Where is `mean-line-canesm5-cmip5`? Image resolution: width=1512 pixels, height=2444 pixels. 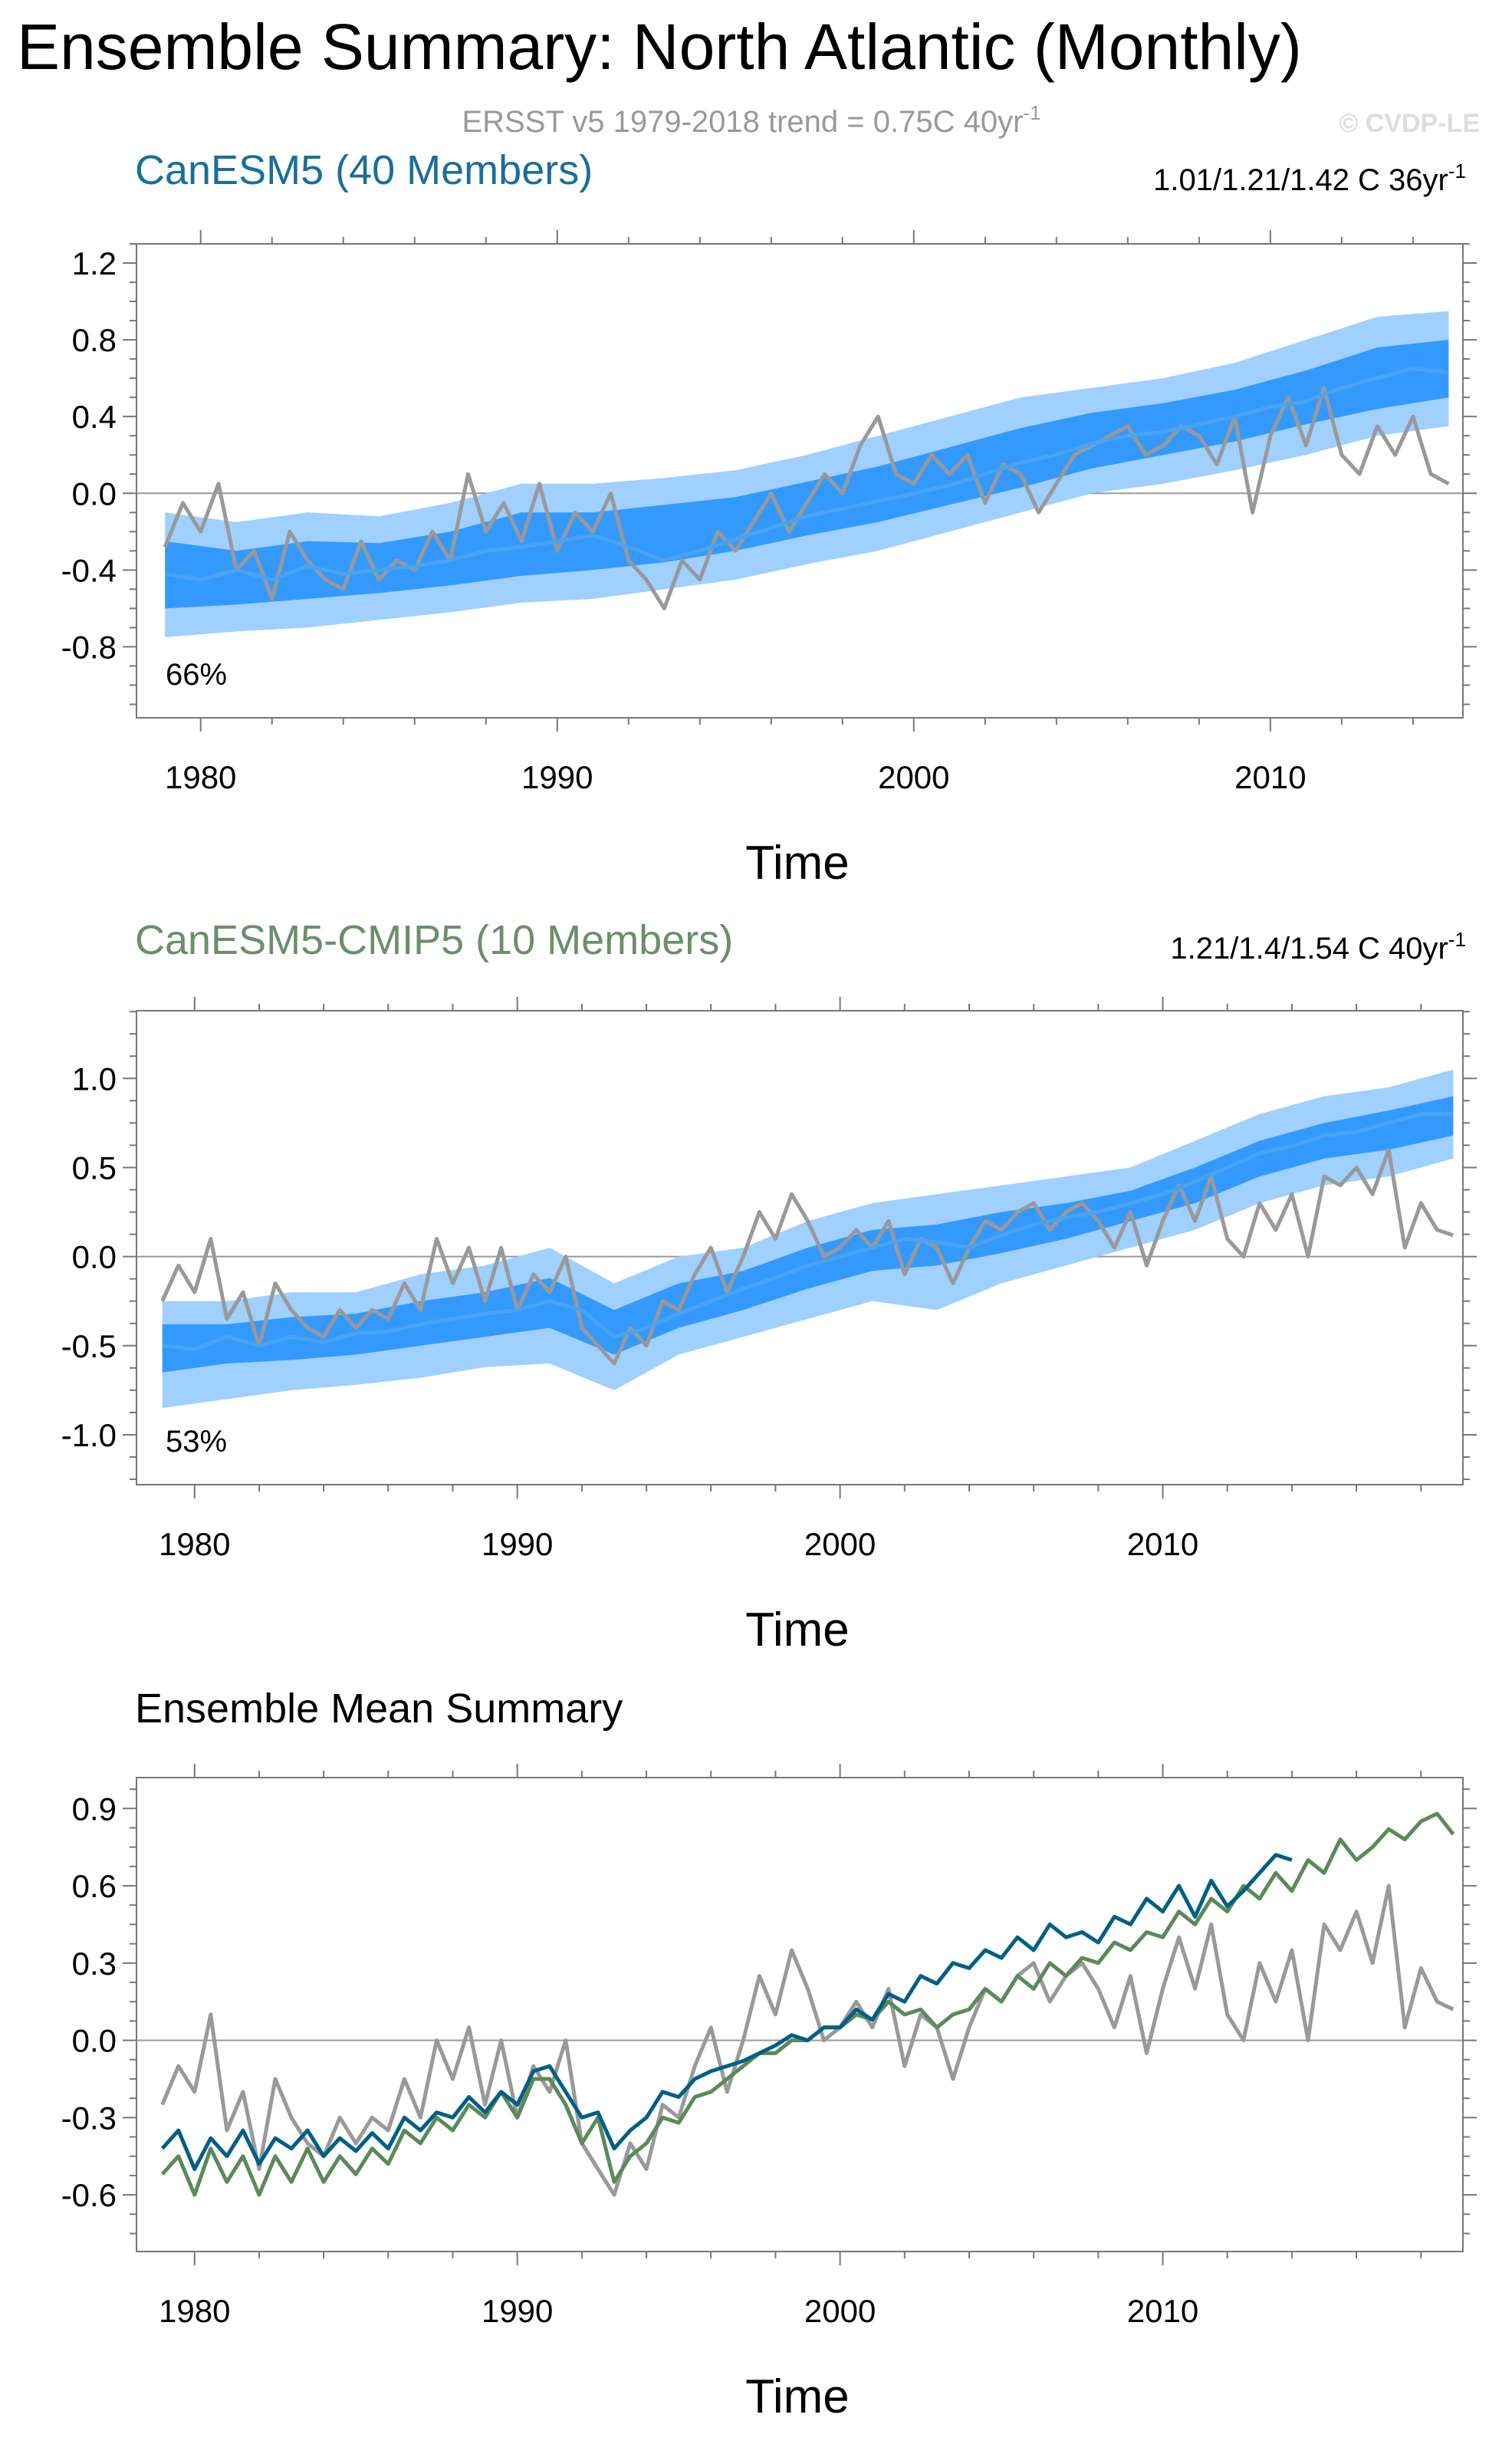 mean-line-canesm5-cmip5 is located at coordinates (808, 1231).